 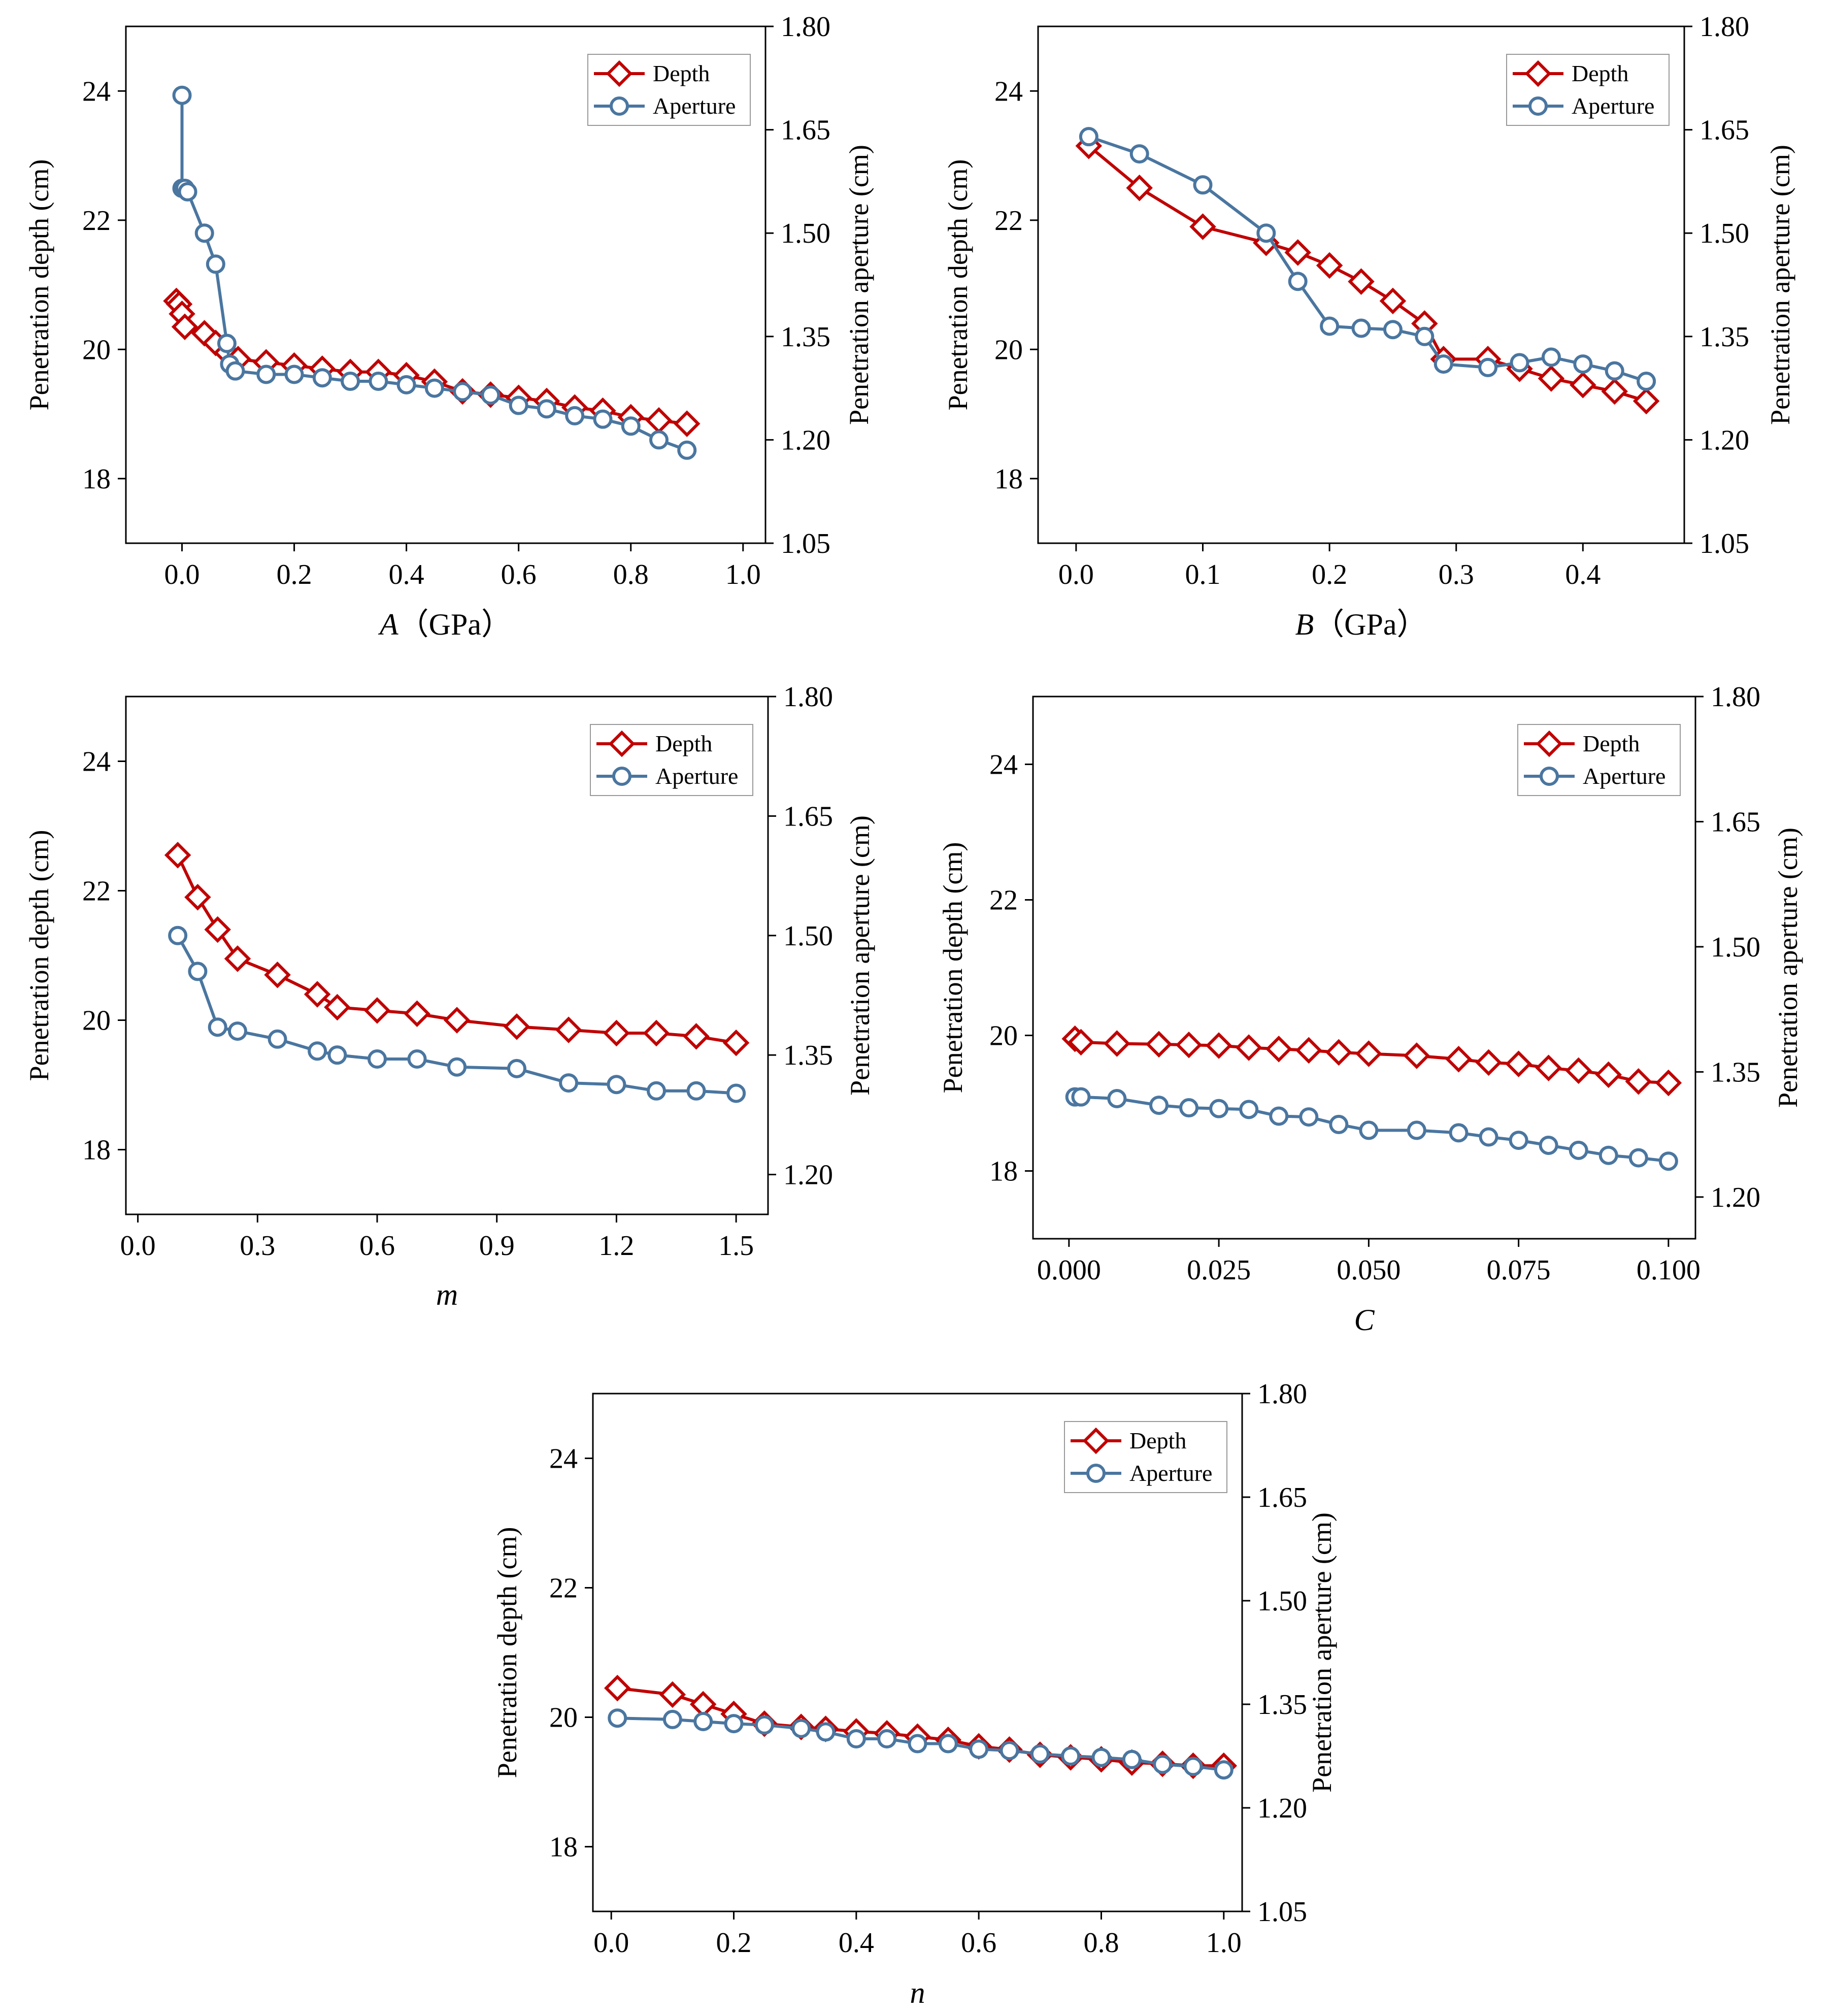 I want to click on x-tick-label: 0.9, so click(x=497, y=1246).